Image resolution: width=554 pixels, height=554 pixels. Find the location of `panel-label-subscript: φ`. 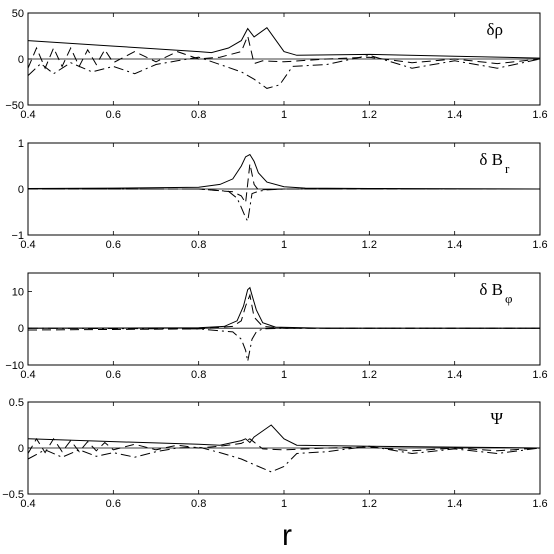

panel-label-subscript: φ is located at coordinates (509, 298).